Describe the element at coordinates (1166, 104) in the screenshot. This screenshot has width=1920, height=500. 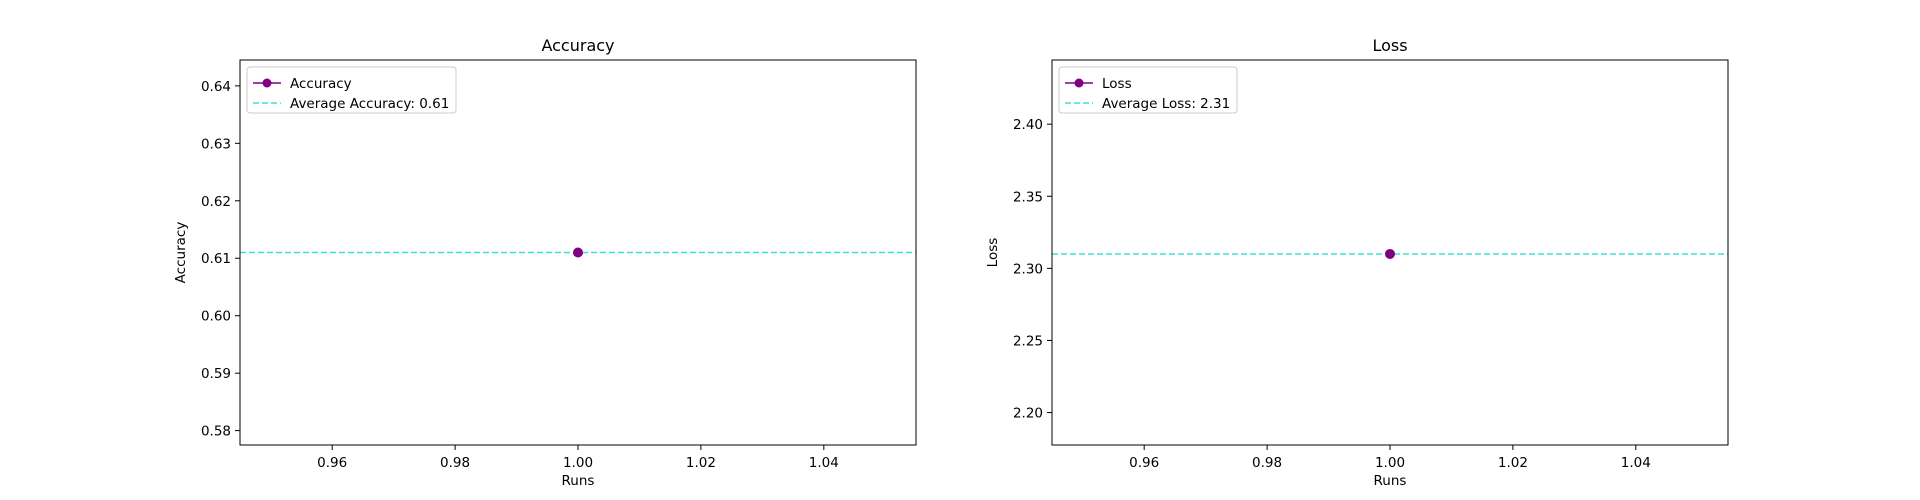
I see `legend-average-label: Average Loss: 2.31` at that location.